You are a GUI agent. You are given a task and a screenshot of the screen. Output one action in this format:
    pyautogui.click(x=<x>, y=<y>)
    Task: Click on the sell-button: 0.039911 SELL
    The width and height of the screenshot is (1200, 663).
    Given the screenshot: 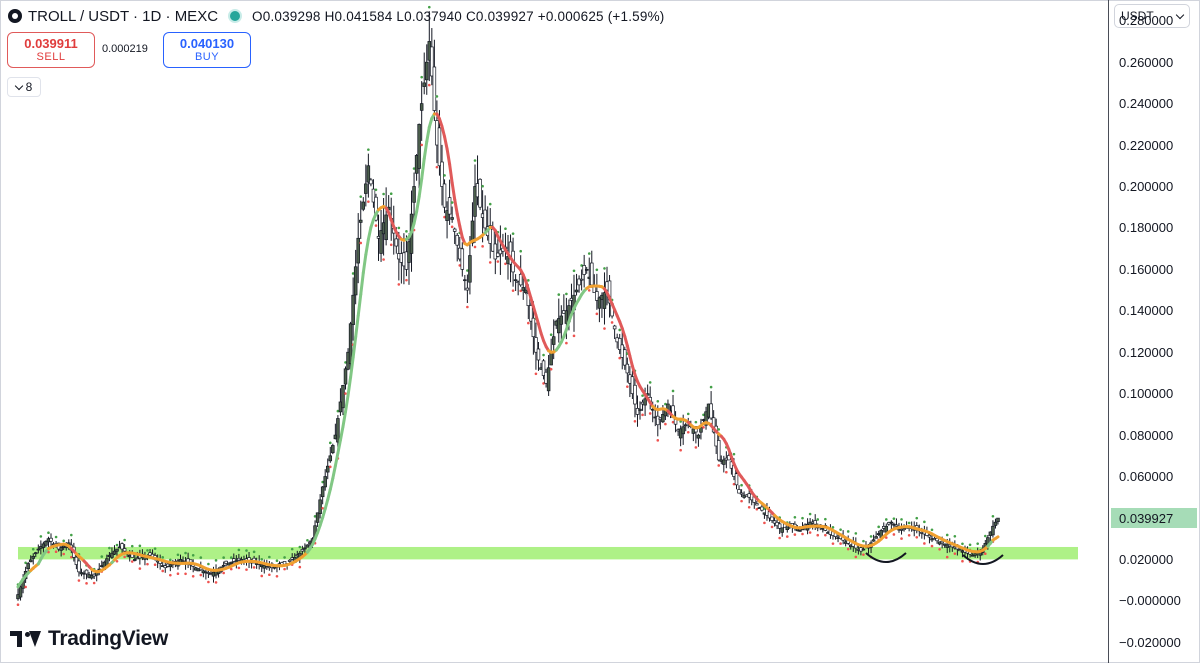 What is the action you would take?
    pyautogui.click(x=51, y=50)
    